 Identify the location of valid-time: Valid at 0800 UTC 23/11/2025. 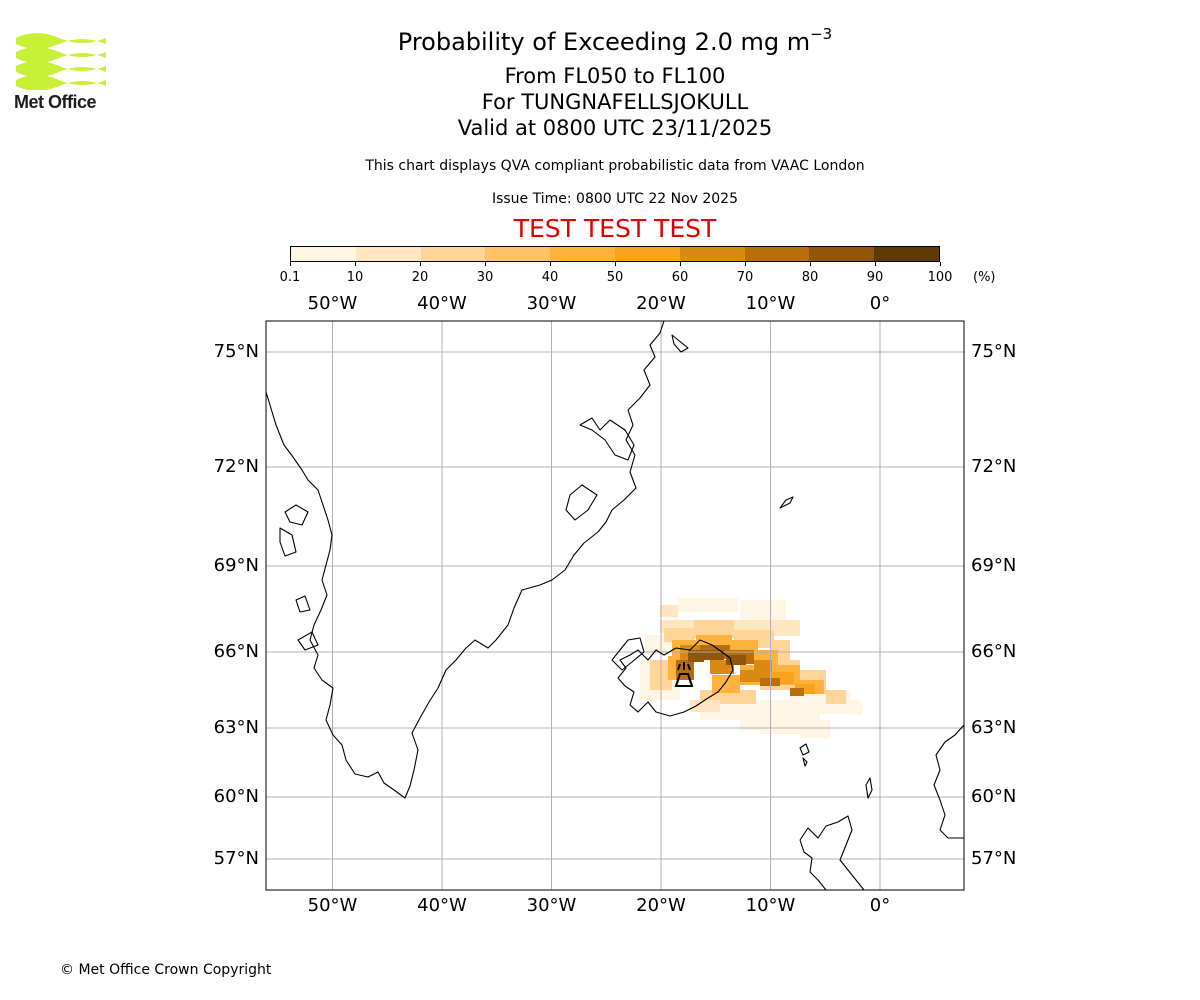
(615, 128).